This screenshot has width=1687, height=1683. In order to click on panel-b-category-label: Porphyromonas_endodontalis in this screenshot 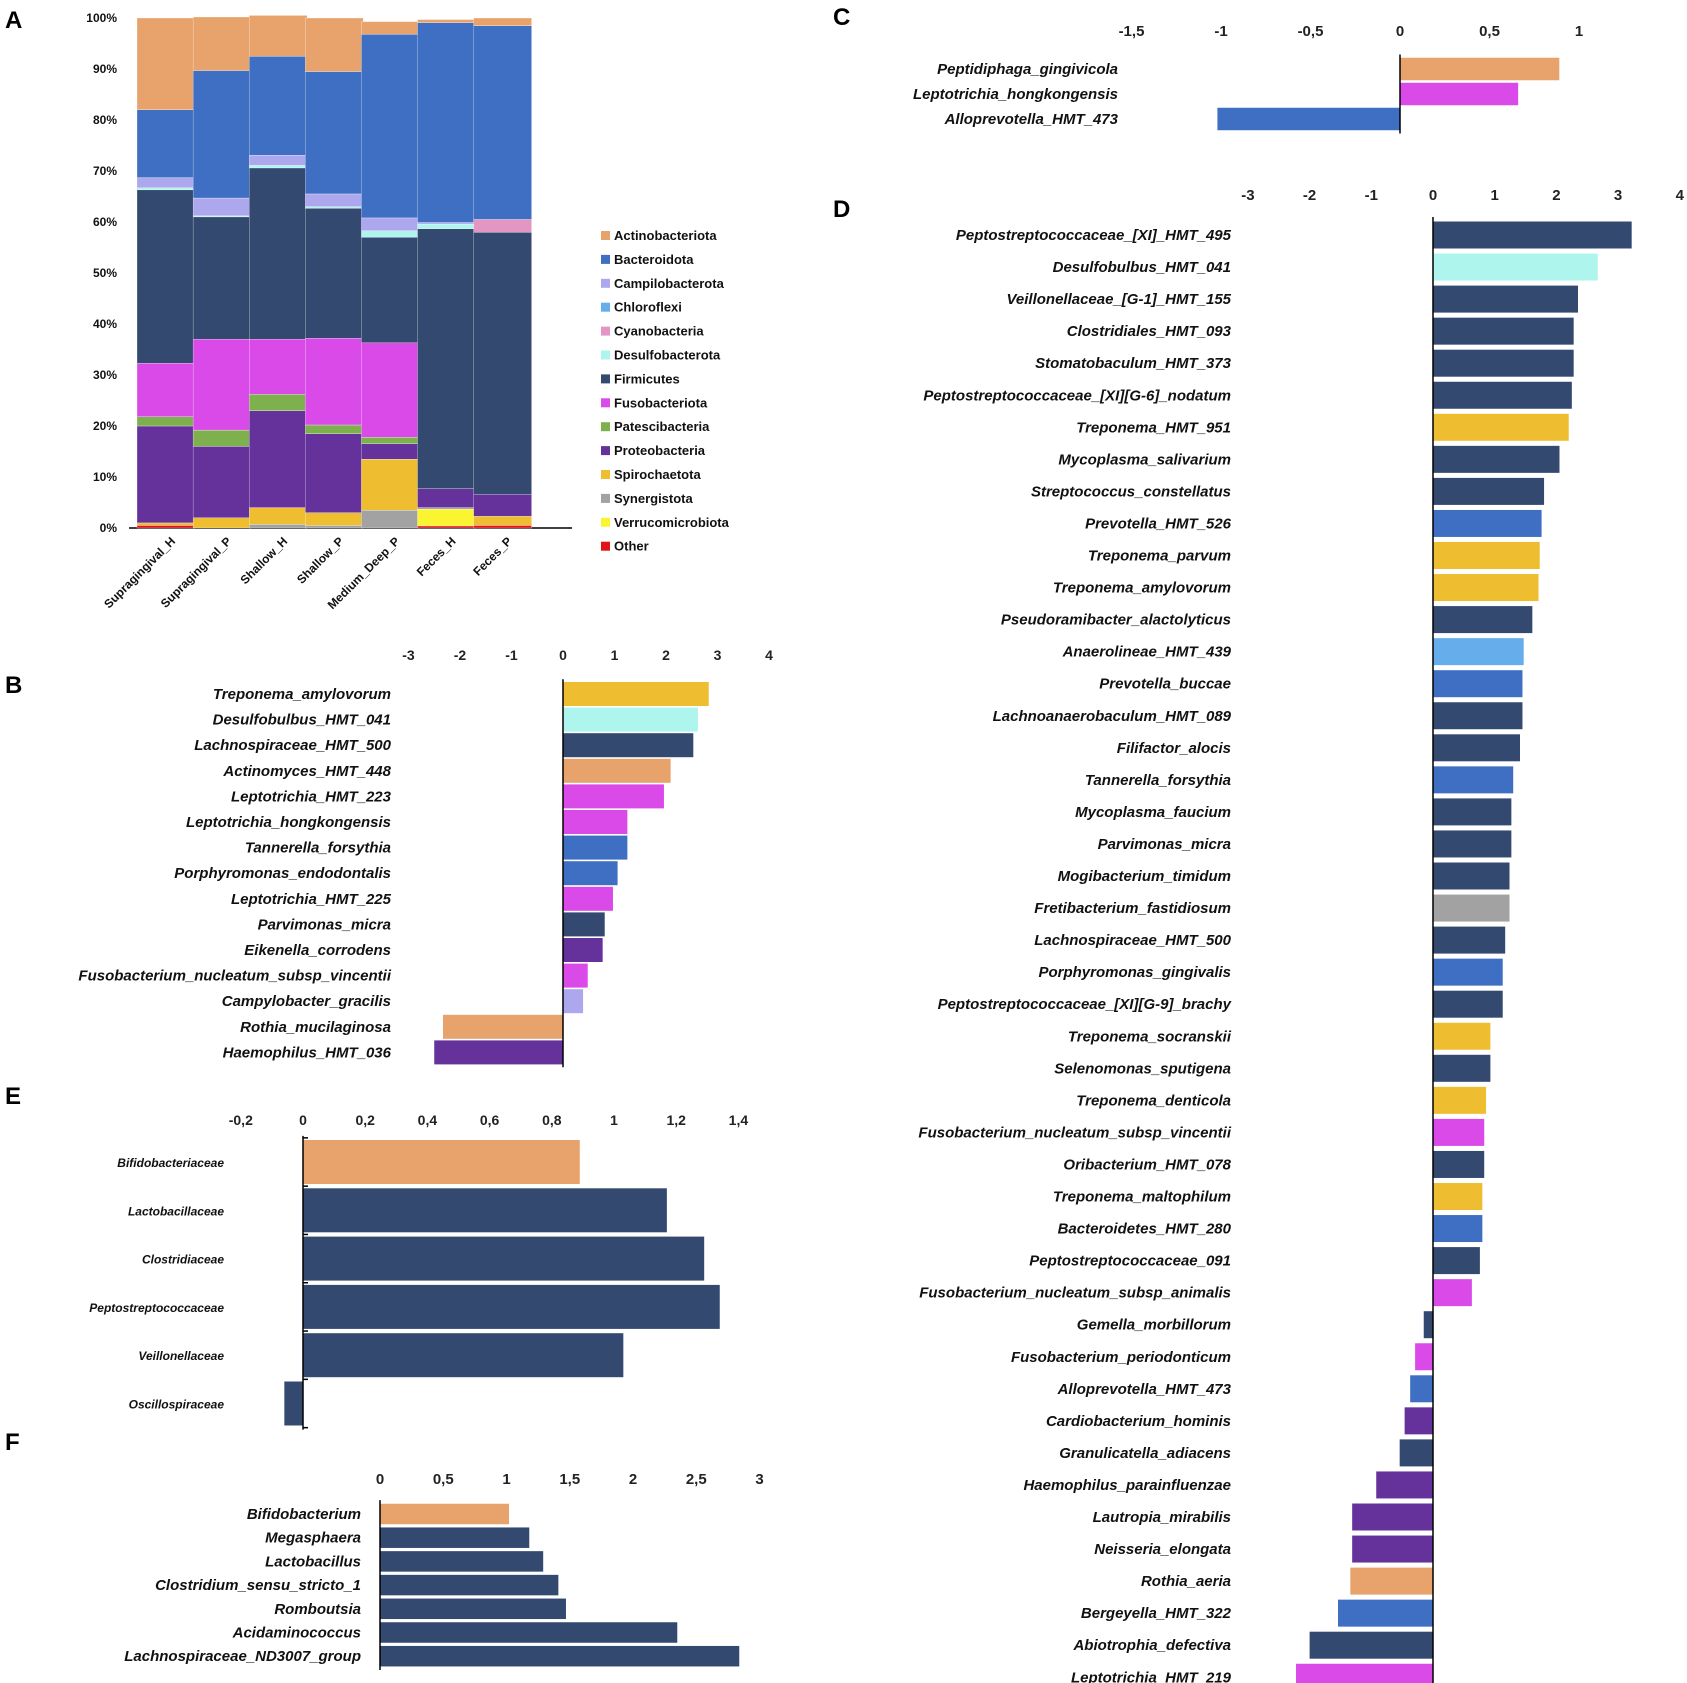, I will do `click(282, 873)`.